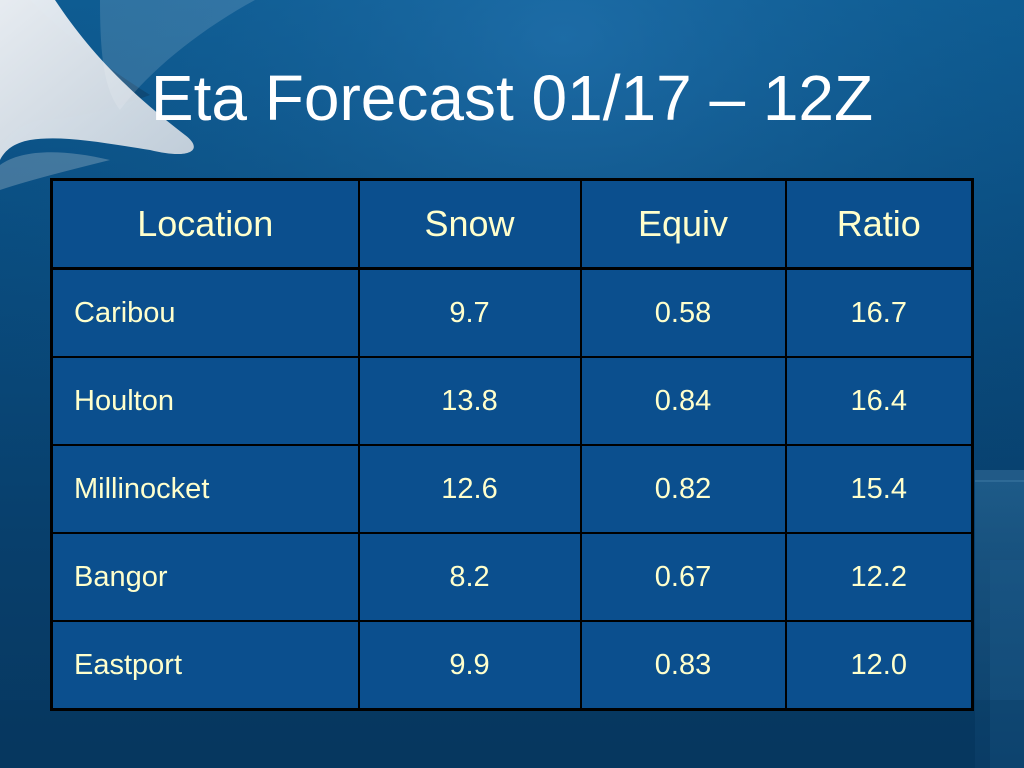 The width and height of the screenshot is (1024, 768). Describe the element at coordinates (205, 665) in the screenshot. I see `cell-location: Eastport` at that location.